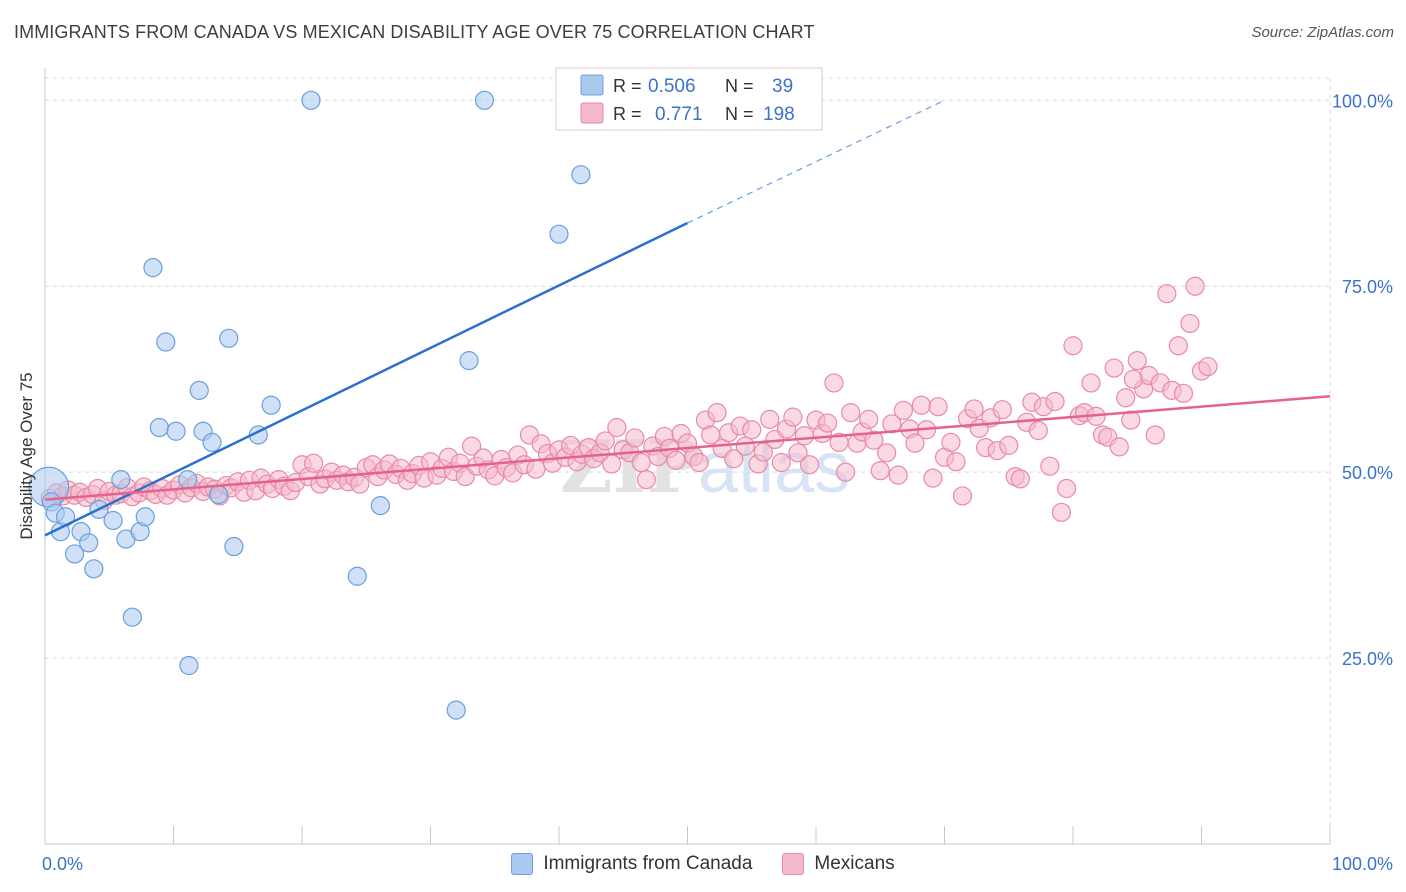 This screenshot has height=892, width=1406. I want to click on legend-n-label-mexicans: N =, so click(739, 114).